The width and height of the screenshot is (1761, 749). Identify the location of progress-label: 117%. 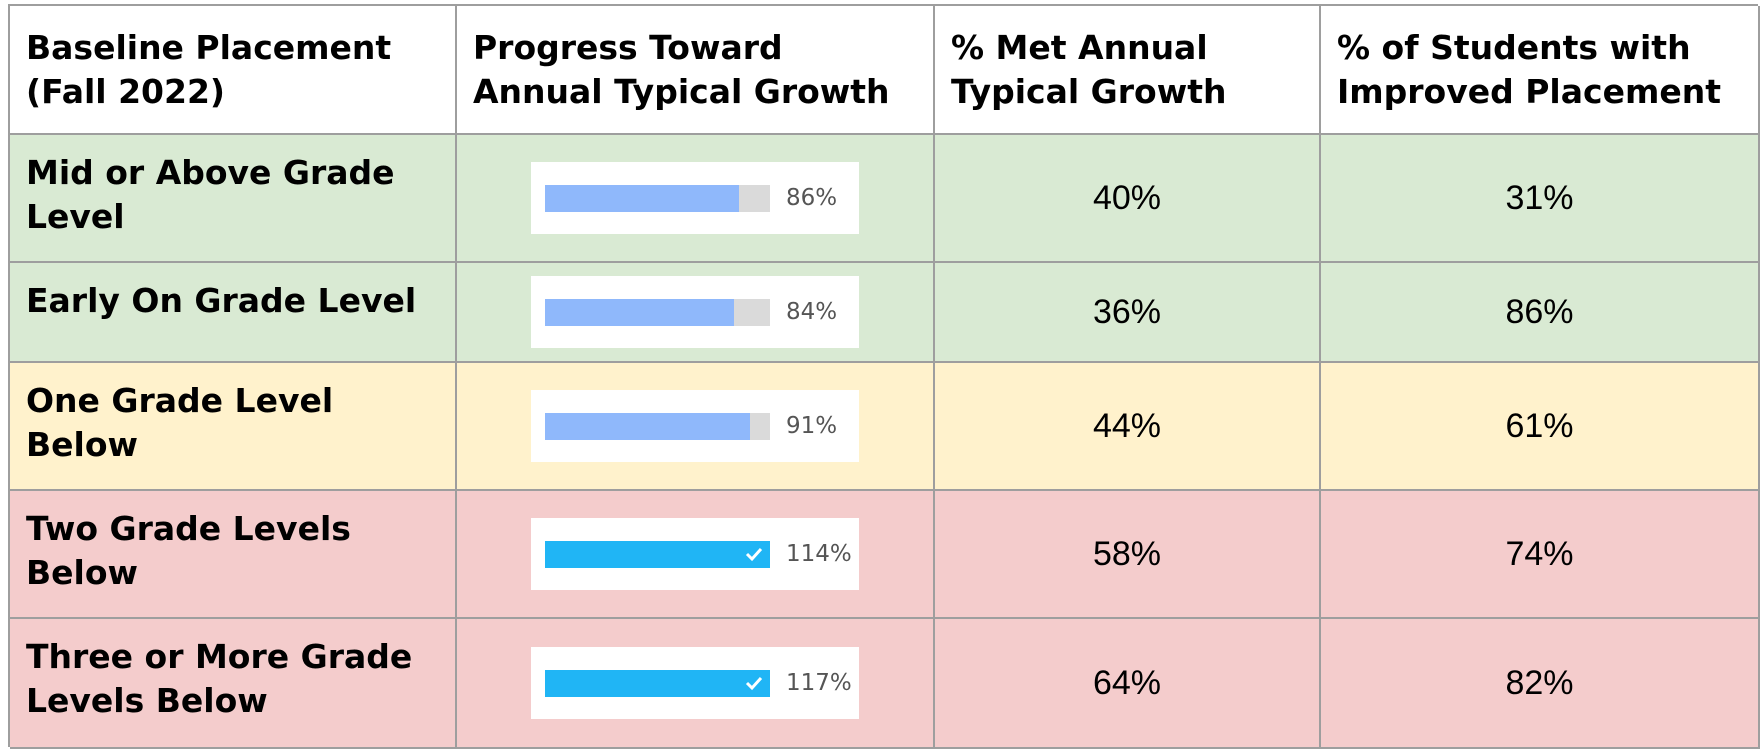
(819, 683).